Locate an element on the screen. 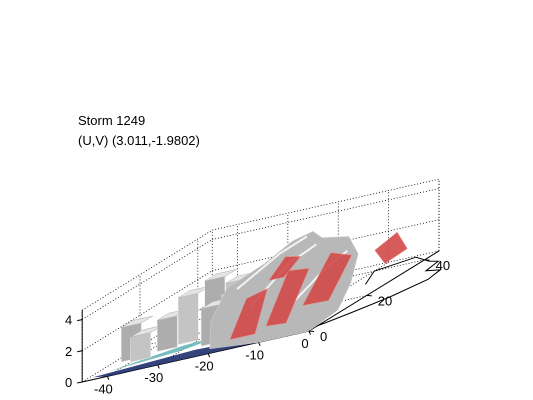 The height and width of the screenshot is (400, 533). storm-outline is located at coordinates (375, 293).